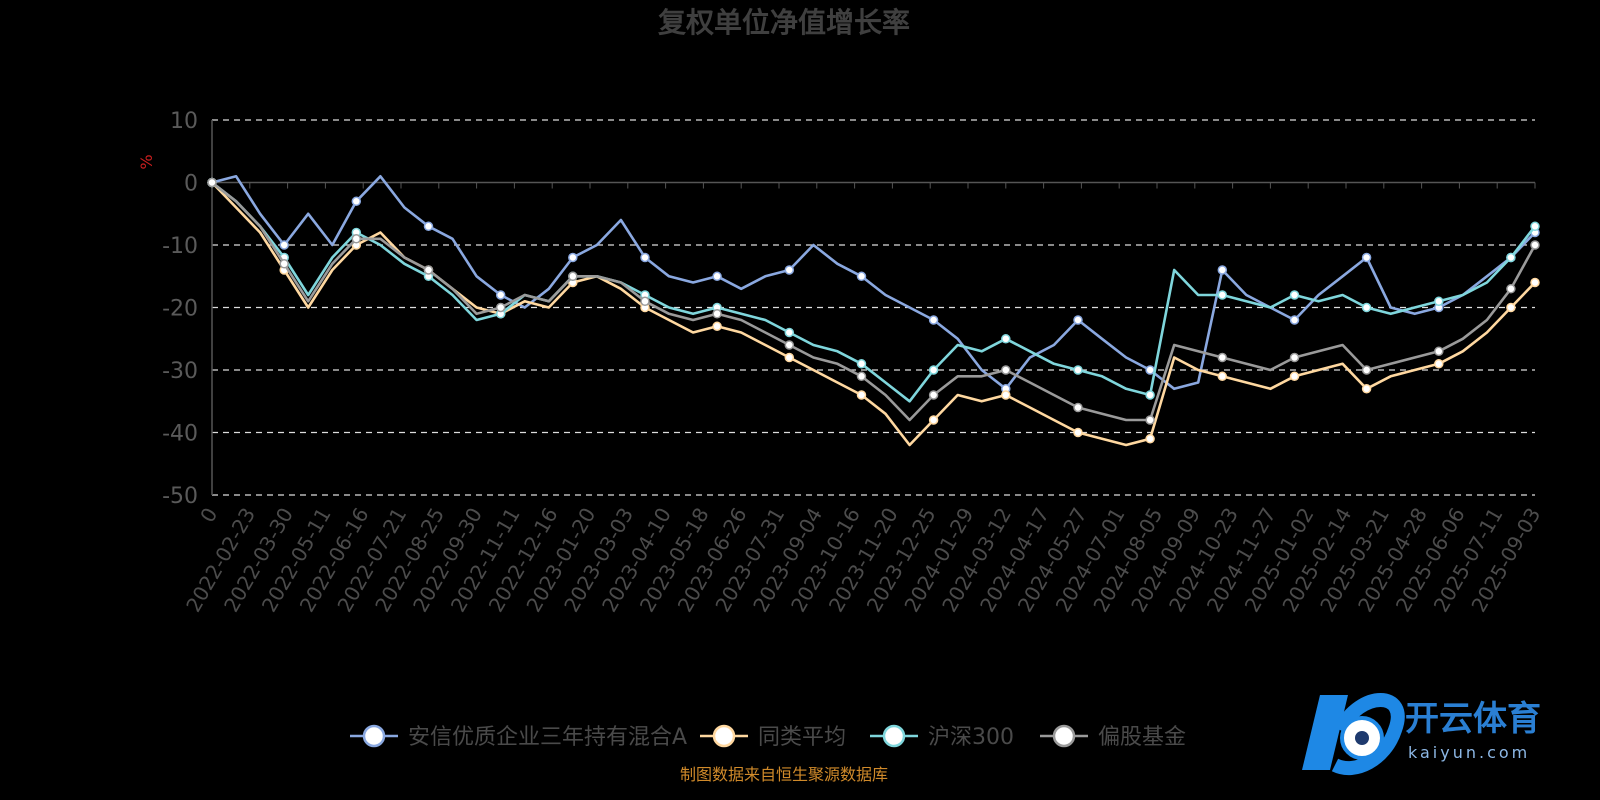  What do you see at coordinates (180, 246) in the screenshot?
I see `y-tick-label: -10` at bounding box center [180, 246].